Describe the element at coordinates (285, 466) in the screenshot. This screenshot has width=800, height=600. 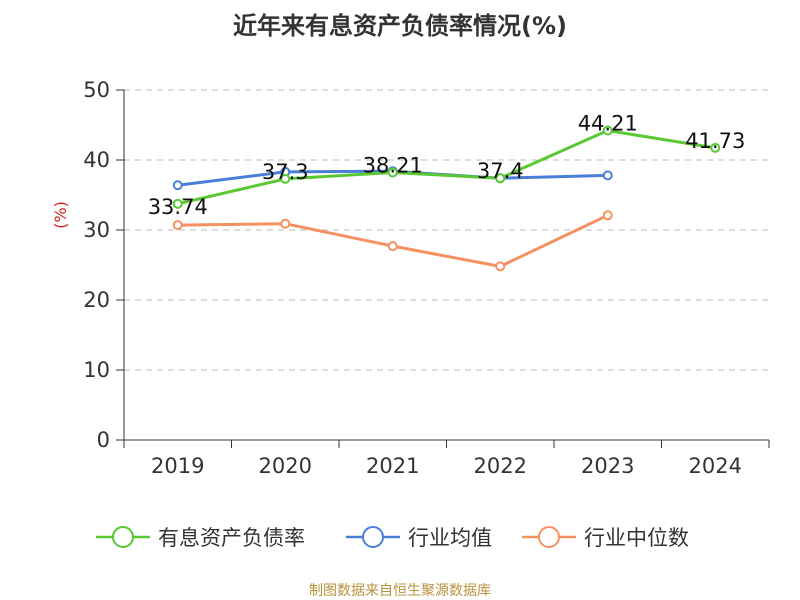
I see `x-tick-label: 2020` at that location.